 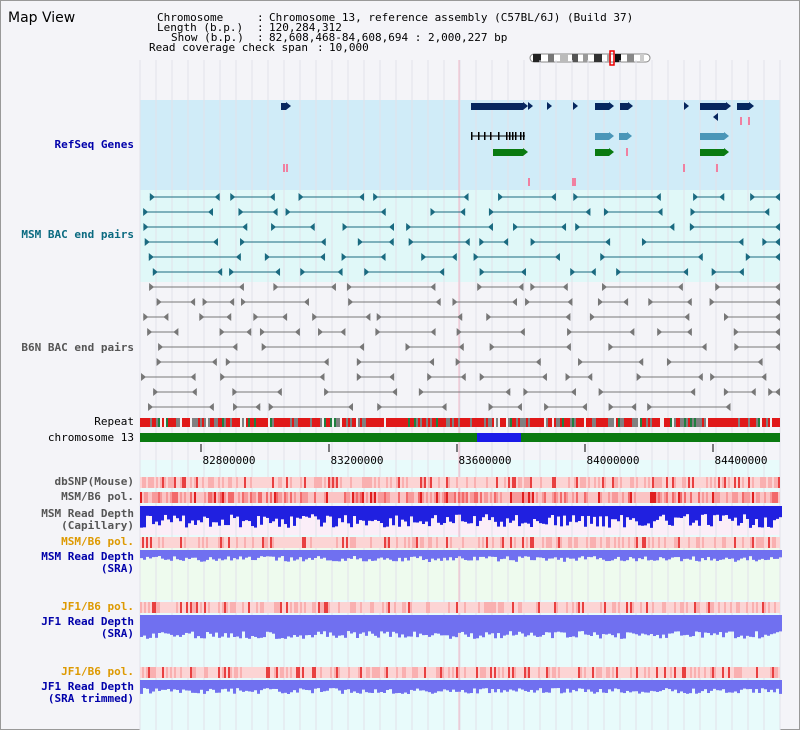 I want to click on snp-marker, so click(x=684, y=168).